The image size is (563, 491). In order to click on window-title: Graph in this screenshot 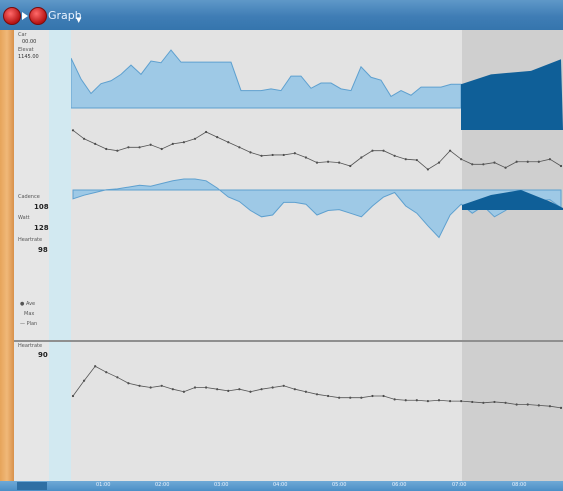, I will do `click(65, 15)`.